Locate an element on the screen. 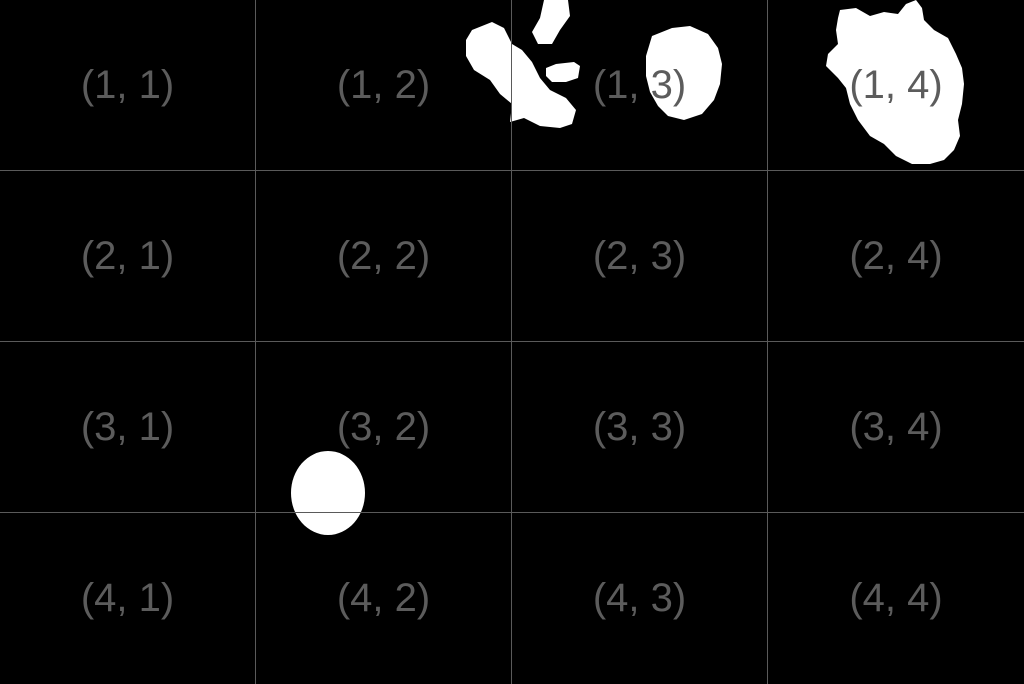 The image size is (1024, 684). mask-blob-1-3-round is located at coordinates (684, 73).